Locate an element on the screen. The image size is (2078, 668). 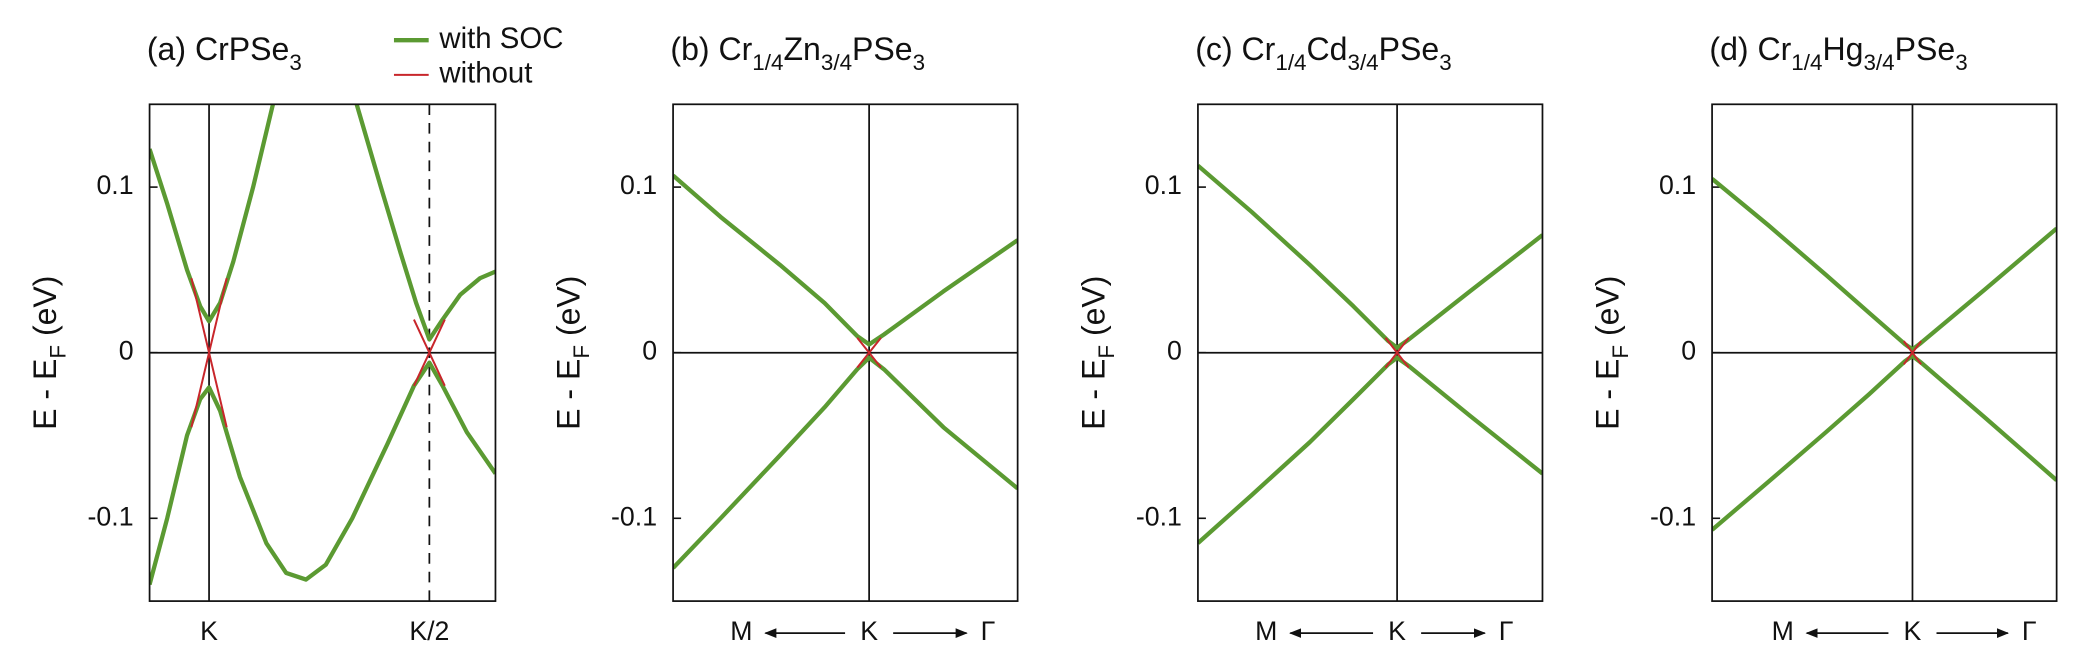
legend-label: with SOC is located at coordinates (500, 38).